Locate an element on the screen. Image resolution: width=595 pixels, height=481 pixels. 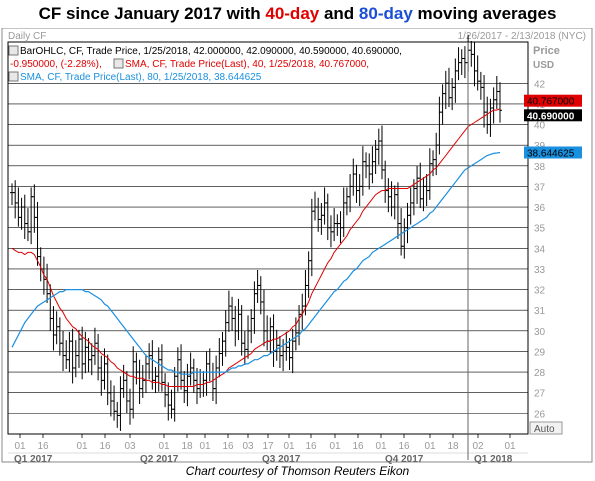
close-flag is located at coordinates (553, 115).